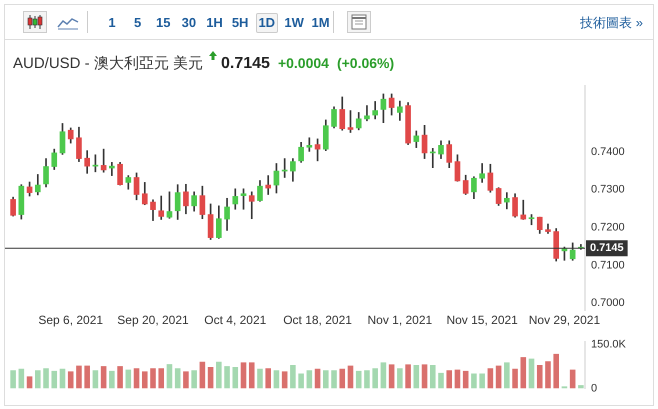 This screenshot has width=658, height=409. Describe the element at coordinates (317, 320) in the screenshot. I see `x-tick-label: Oct 18, 2021` at that location.